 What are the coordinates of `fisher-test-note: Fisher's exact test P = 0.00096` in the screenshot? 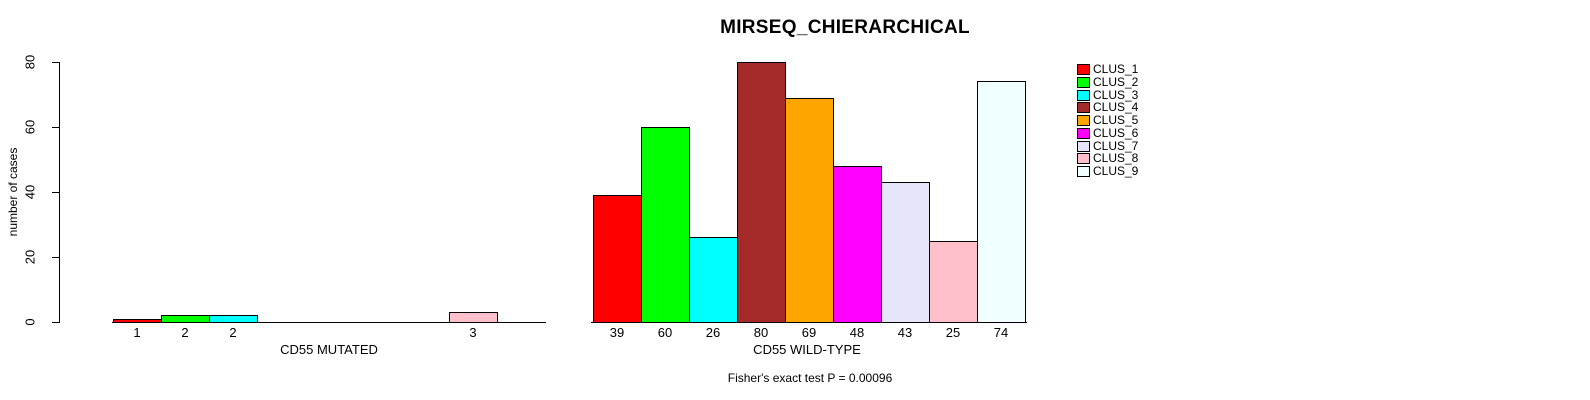 It's located at (810, 378).